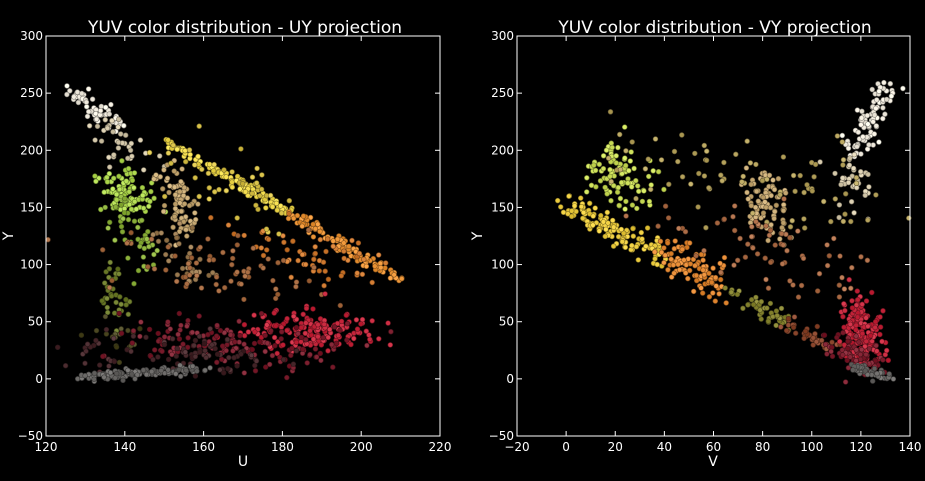  Describe the element at coordinates (440, 447) in the screenshot. I see `uy-xtick-label: 220` at that location.